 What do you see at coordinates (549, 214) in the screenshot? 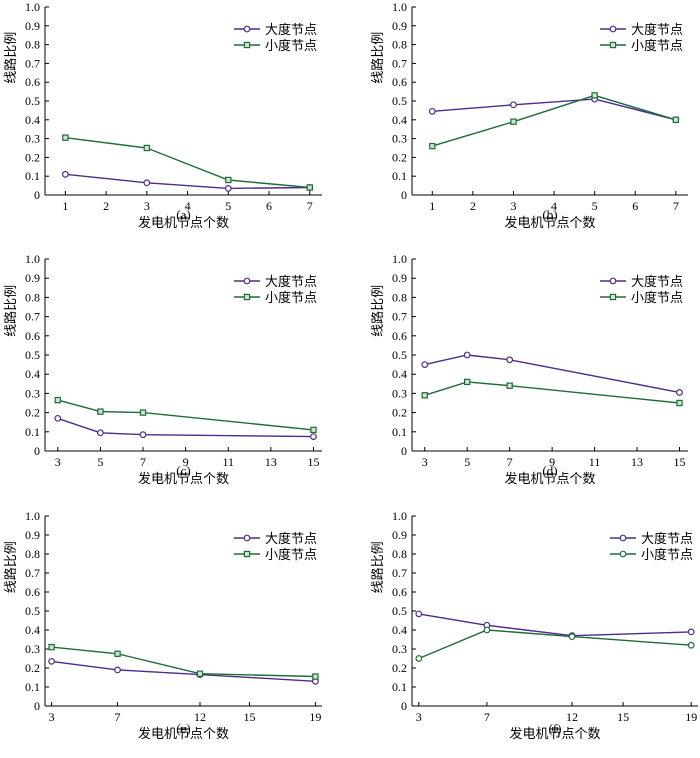
I see `panel-caption: (b)` at bounding box center [549, 214].